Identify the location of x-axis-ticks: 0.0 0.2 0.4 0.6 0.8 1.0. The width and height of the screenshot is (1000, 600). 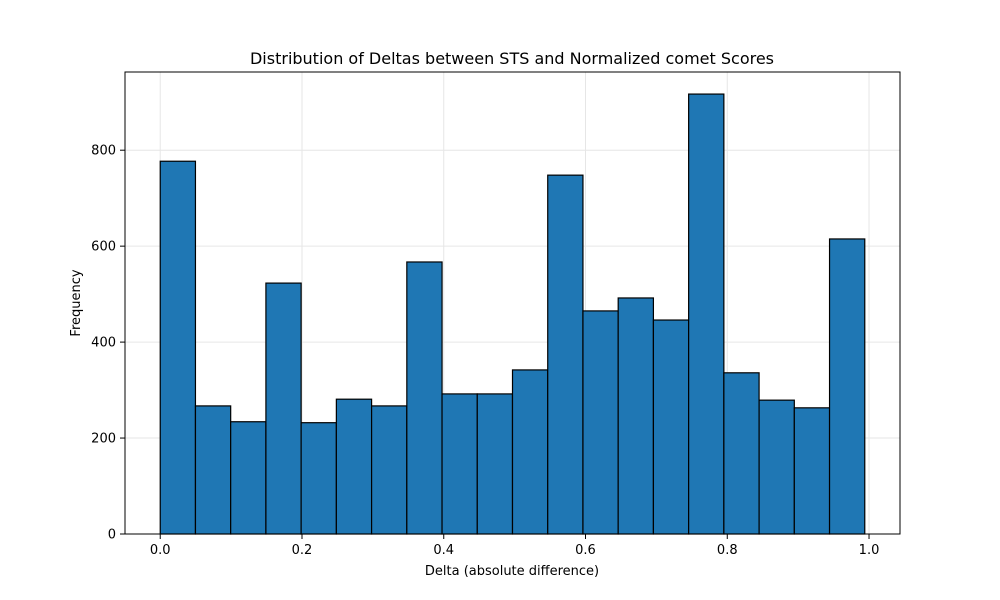
(514, 546).